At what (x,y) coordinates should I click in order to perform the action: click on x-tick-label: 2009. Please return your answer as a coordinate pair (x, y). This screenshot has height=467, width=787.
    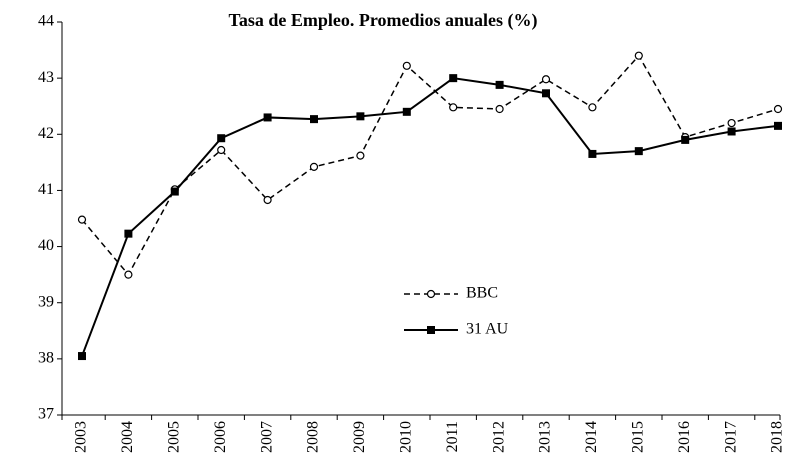
    Looking at the image, I should click on (359, 437).